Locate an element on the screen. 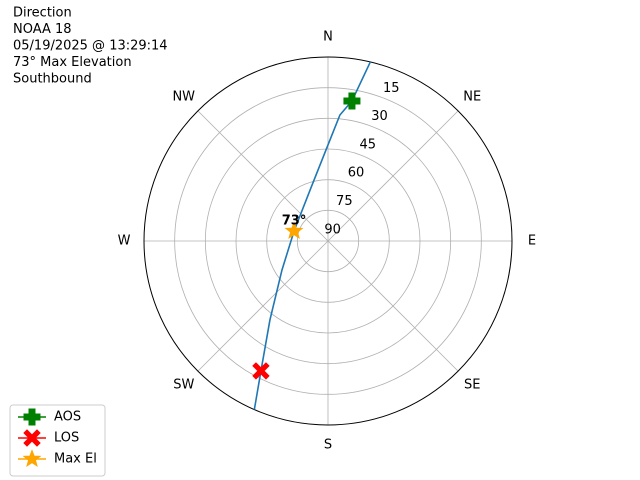  angle-tick-label: NE is located at coordinates (472, 96).